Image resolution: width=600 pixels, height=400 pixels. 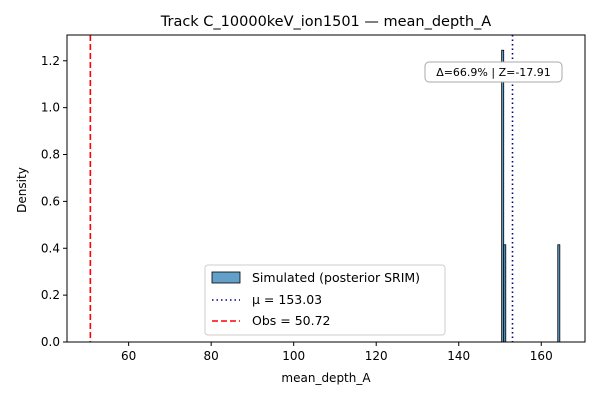 What do you see at coordinates (50, 61) in the screenshot?
I see `y-tick-label: 1.2` at bounding box center [50, 61].